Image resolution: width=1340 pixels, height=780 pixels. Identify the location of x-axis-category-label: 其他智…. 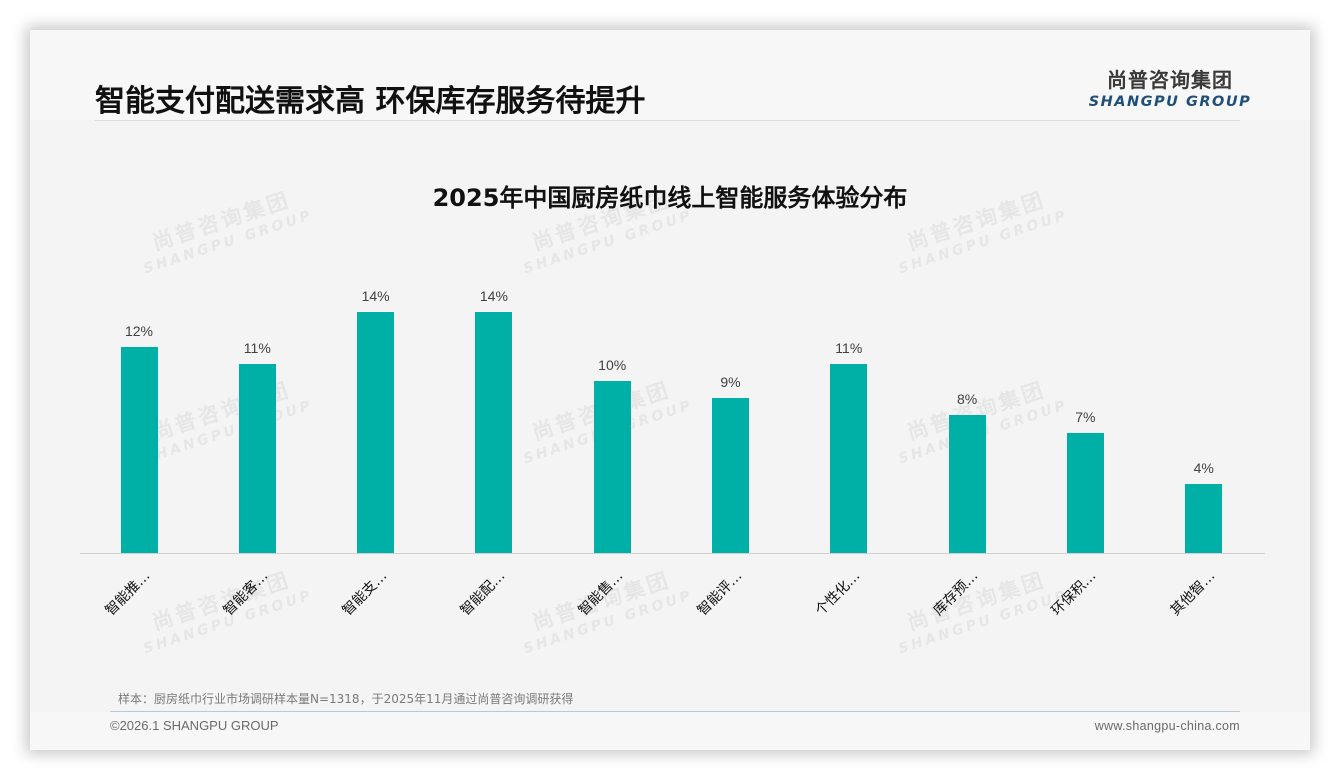
(1193, 593).